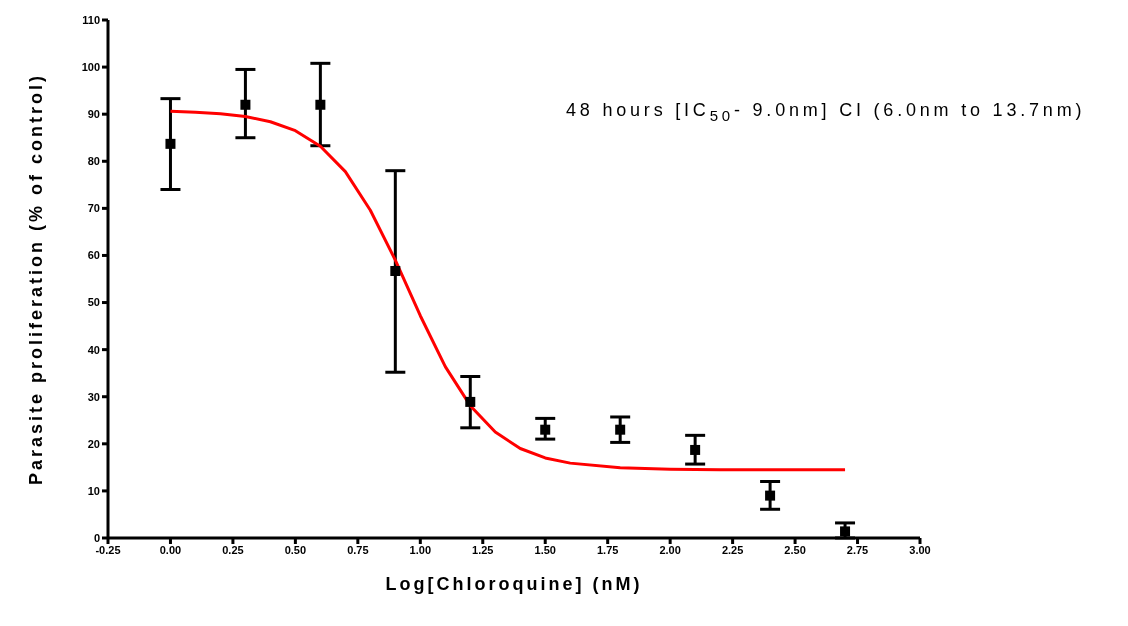 This screenshot has width=1128, height=626. I want to click on y-tick-label: 100, so click(90, 67).